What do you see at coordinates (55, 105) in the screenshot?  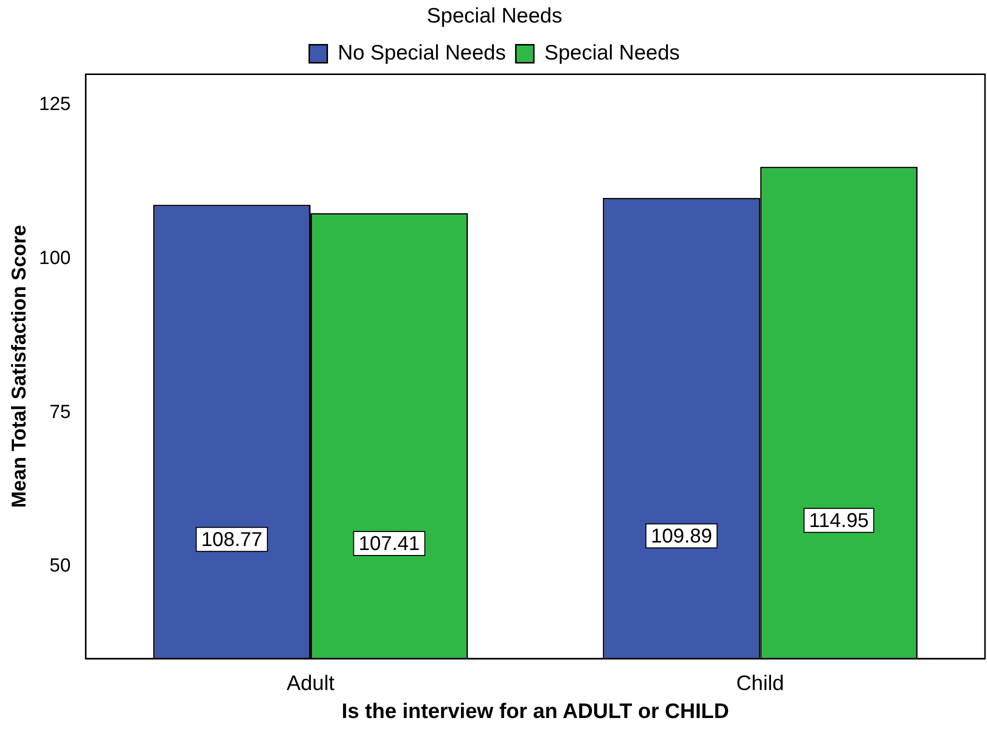 I see `y-tick-label: 125` at bounding box center [55, 105].